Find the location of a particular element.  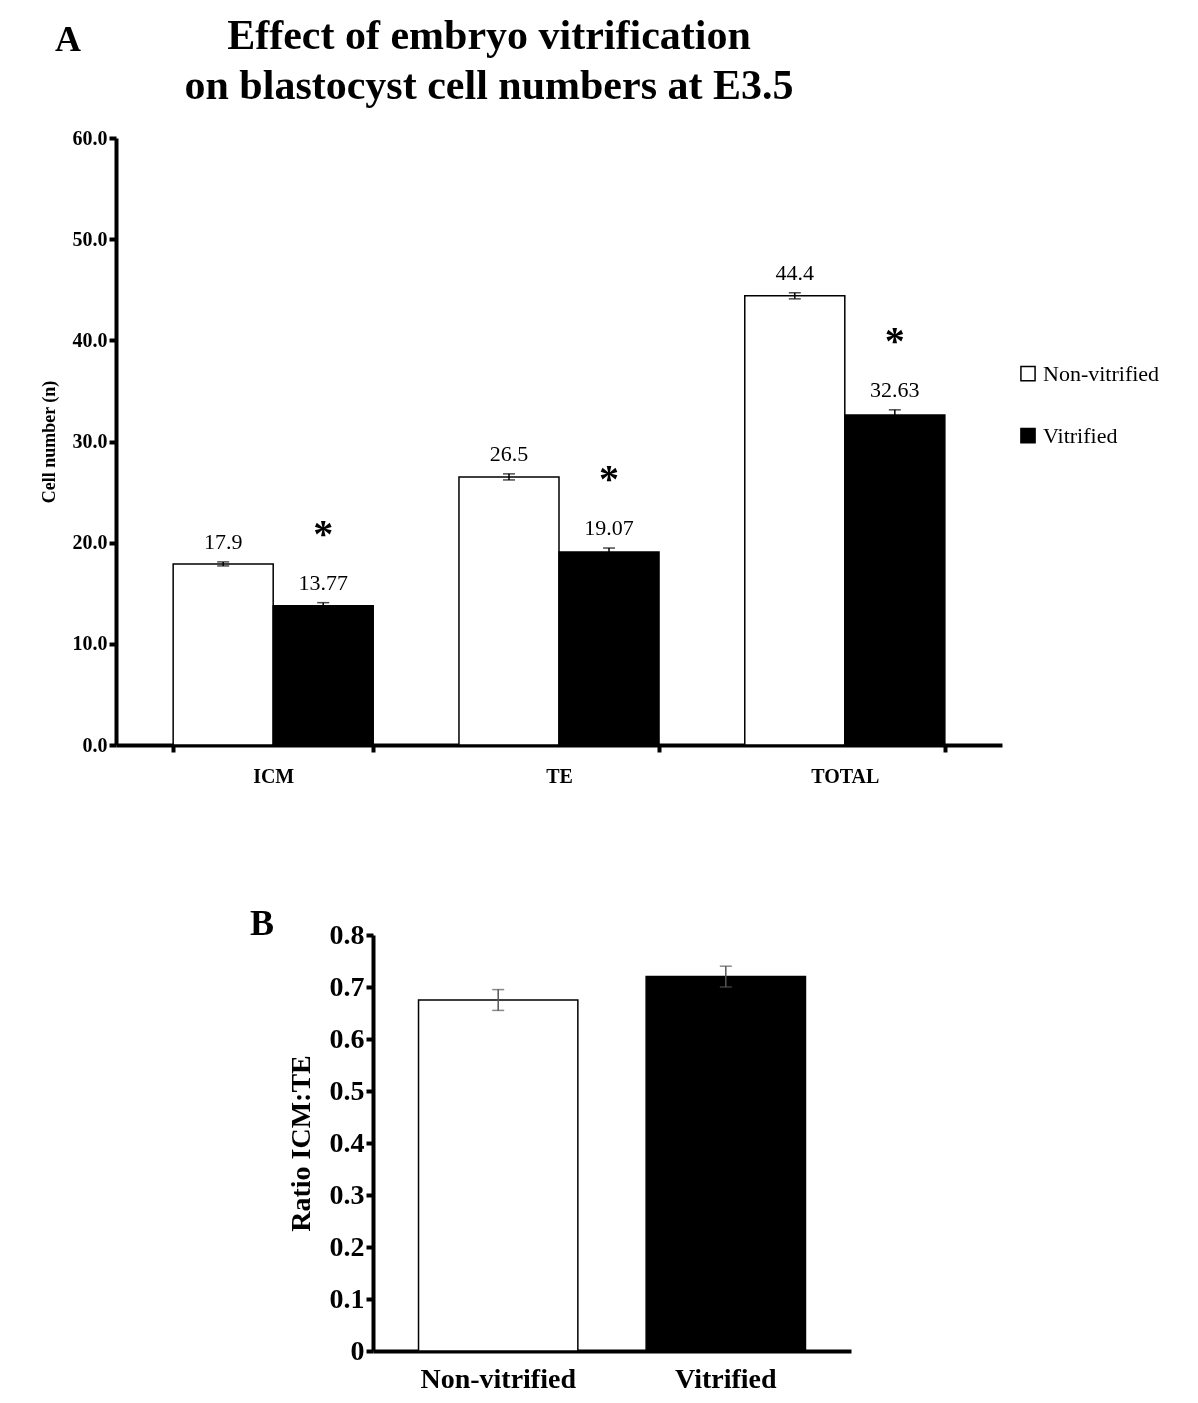

y-tick-label: 0.7 is located at coordinates (347, 986).